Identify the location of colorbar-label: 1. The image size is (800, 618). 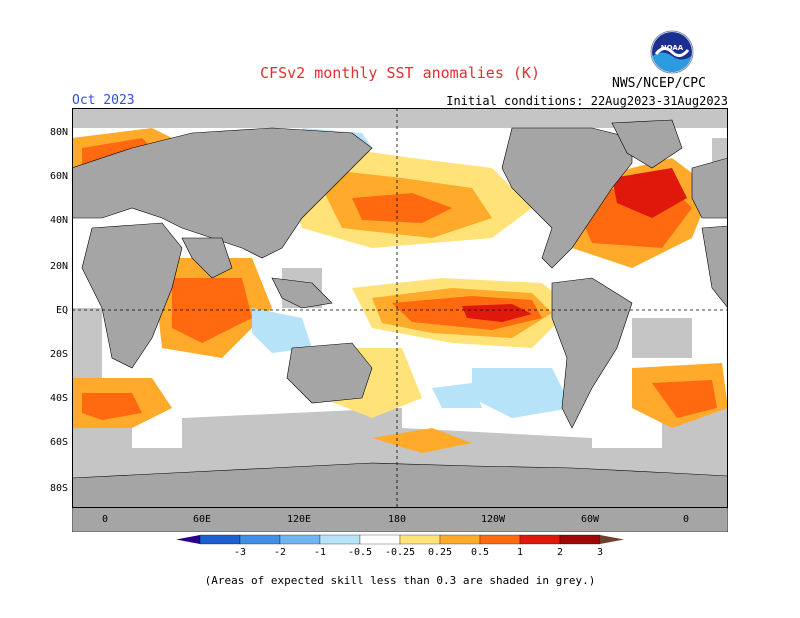
(520, 552).